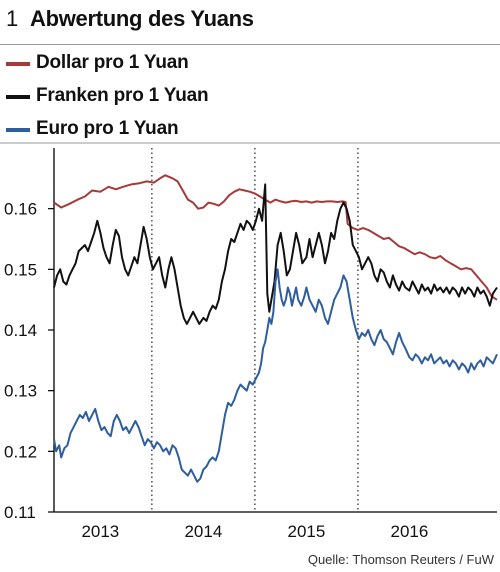  Describe the element at coordinates (100, 531) in the screenshot. I see `x-tick-label-2013: 2013` at that location.